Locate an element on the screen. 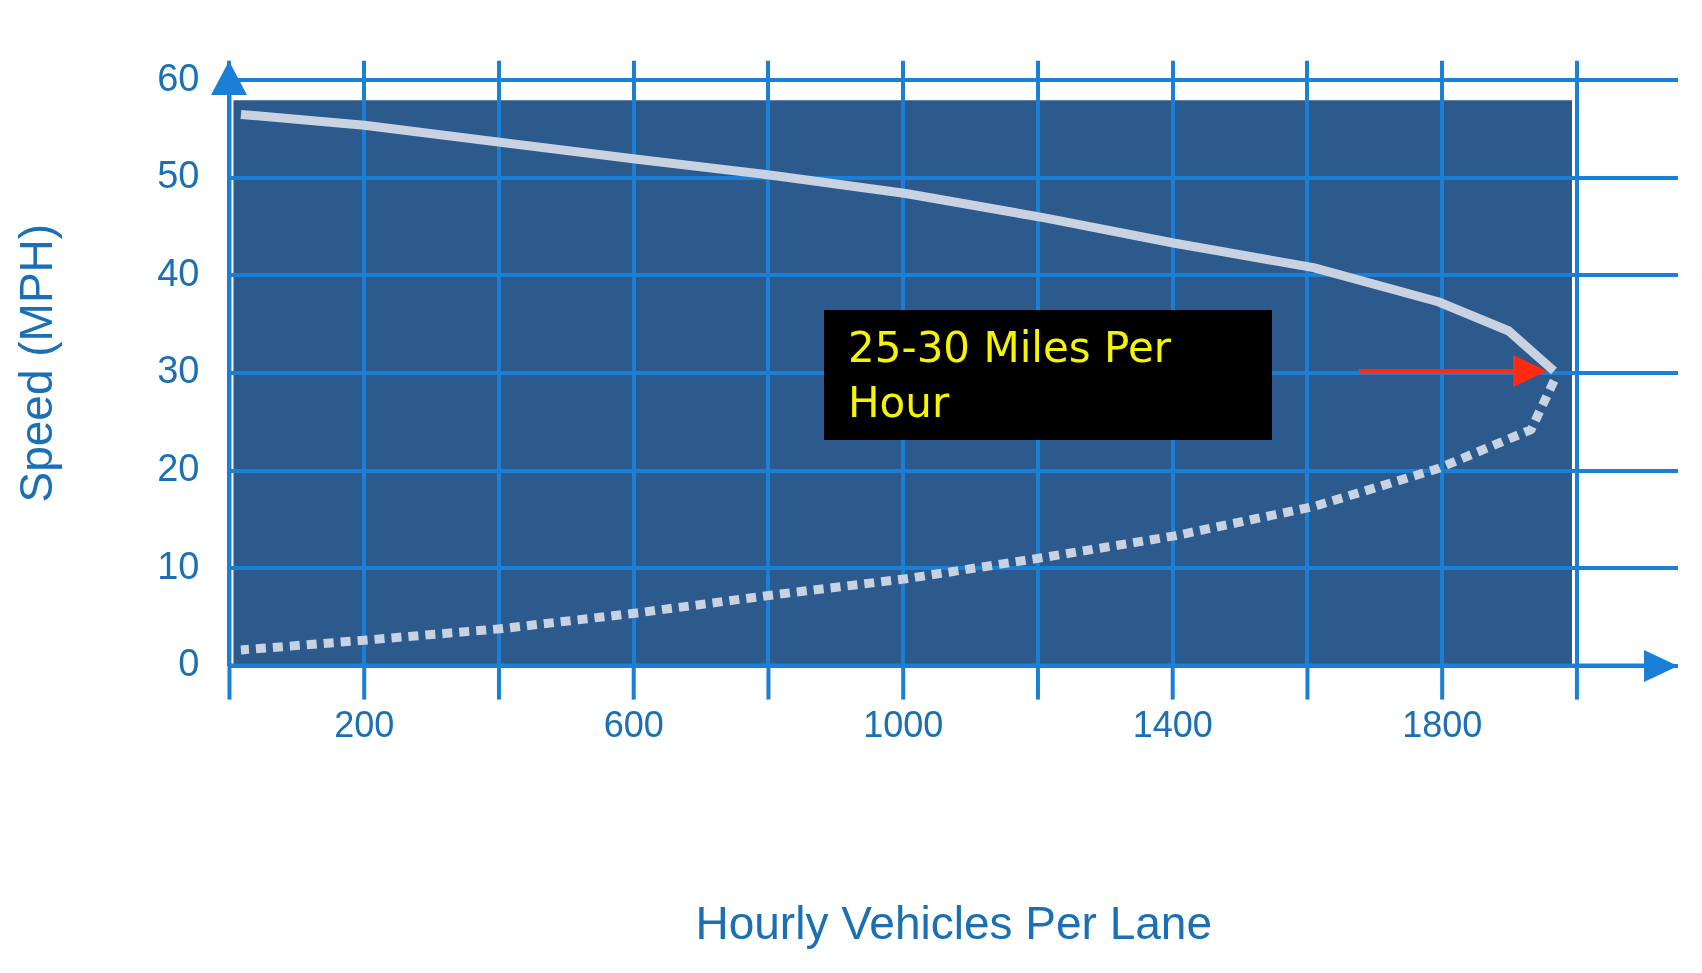 This screenshot has height=973, width=1702. y-tick-label: 30 is located at coordinates (178, 370).